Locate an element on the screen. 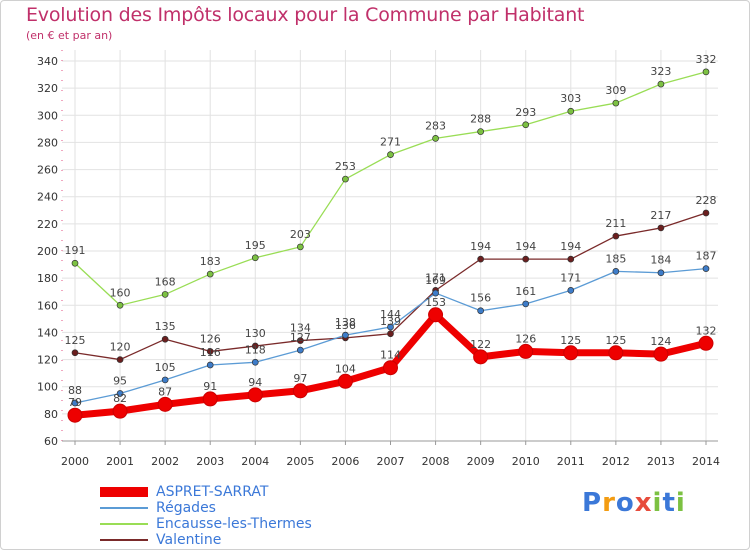 This screenshot has width=750, height=550. x-tick-label: 2006 is located at coordinates (345, 461).